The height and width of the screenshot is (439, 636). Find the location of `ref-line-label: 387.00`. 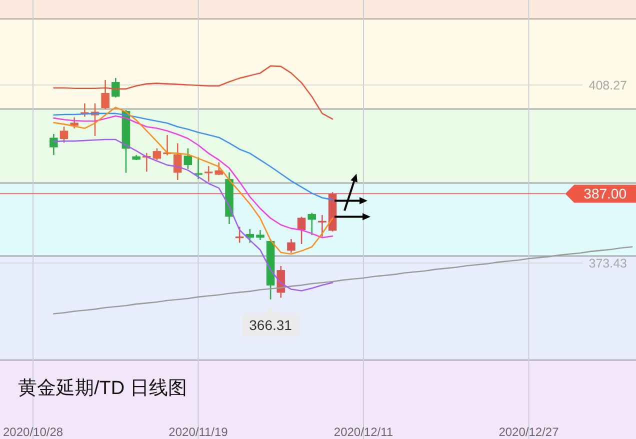

ref-line-label: 387.00 is located at coordinates (605, 194).